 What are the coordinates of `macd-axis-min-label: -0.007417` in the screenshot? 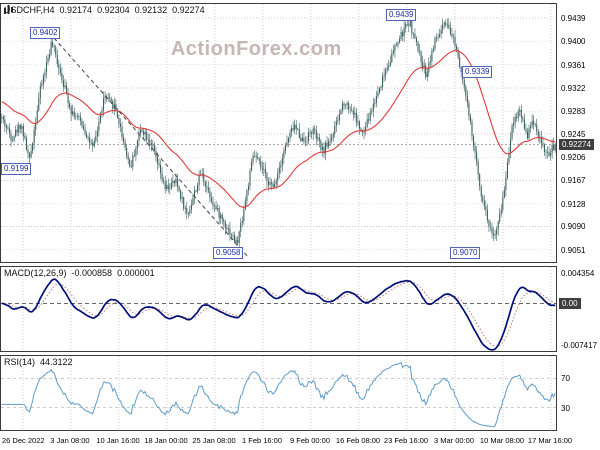 It's located at (579, 345).